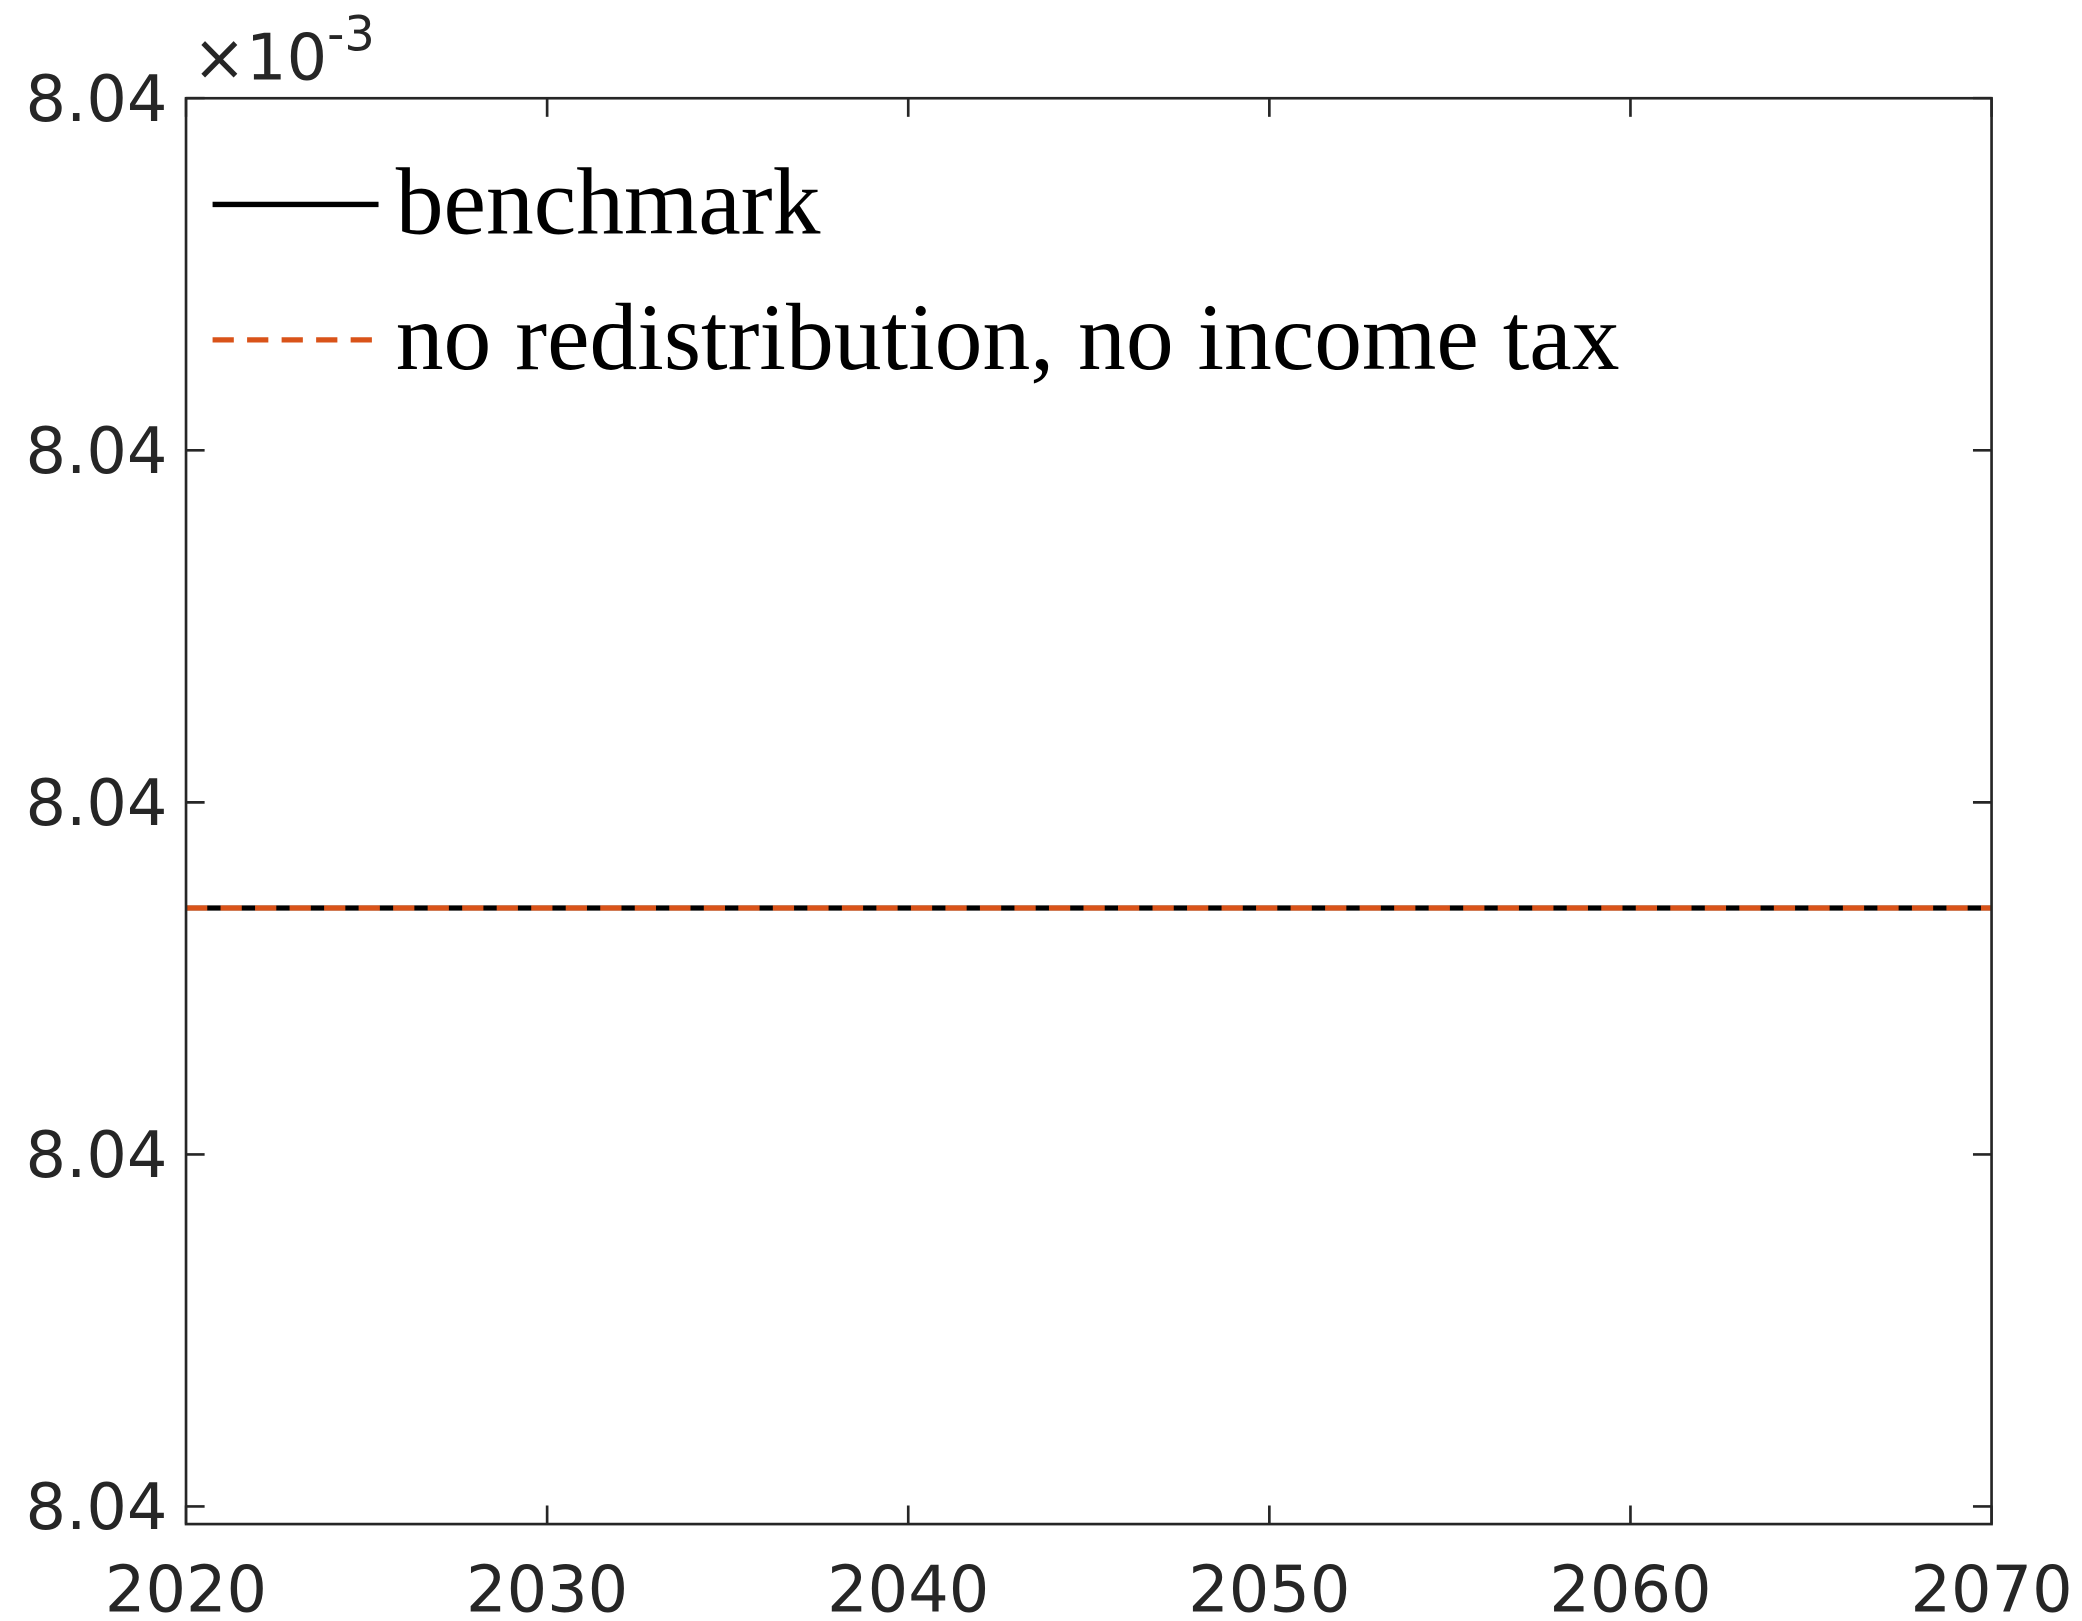 This screenshot has height=1621, width=2082. I want to click on legend-label: no redistribution, no income tax, so click(1008, 337).